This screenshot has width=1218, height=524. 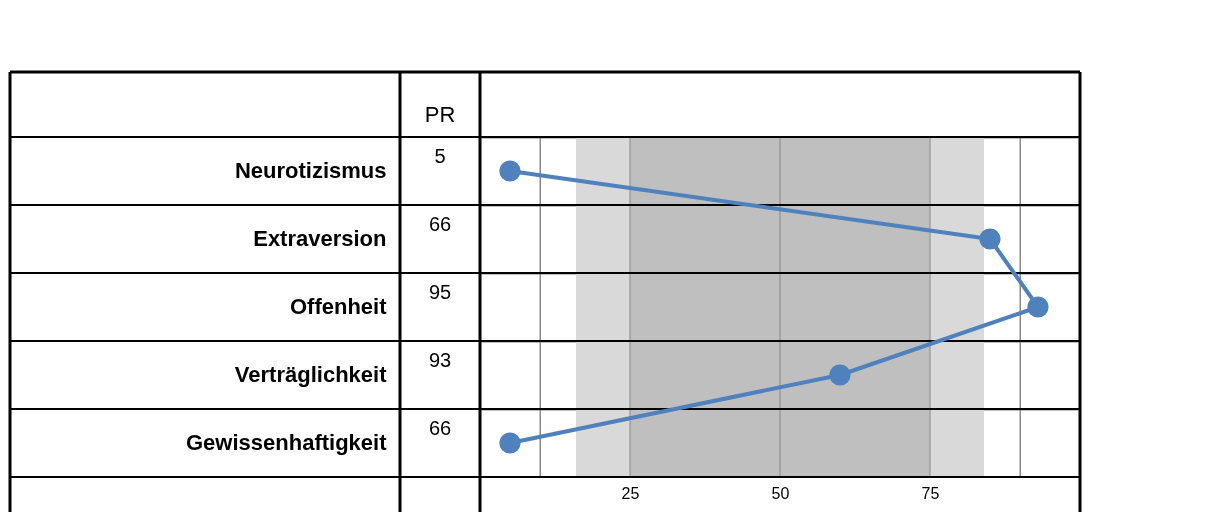 I want to click on x-tick-label: 75, so click(x=930, y=493).